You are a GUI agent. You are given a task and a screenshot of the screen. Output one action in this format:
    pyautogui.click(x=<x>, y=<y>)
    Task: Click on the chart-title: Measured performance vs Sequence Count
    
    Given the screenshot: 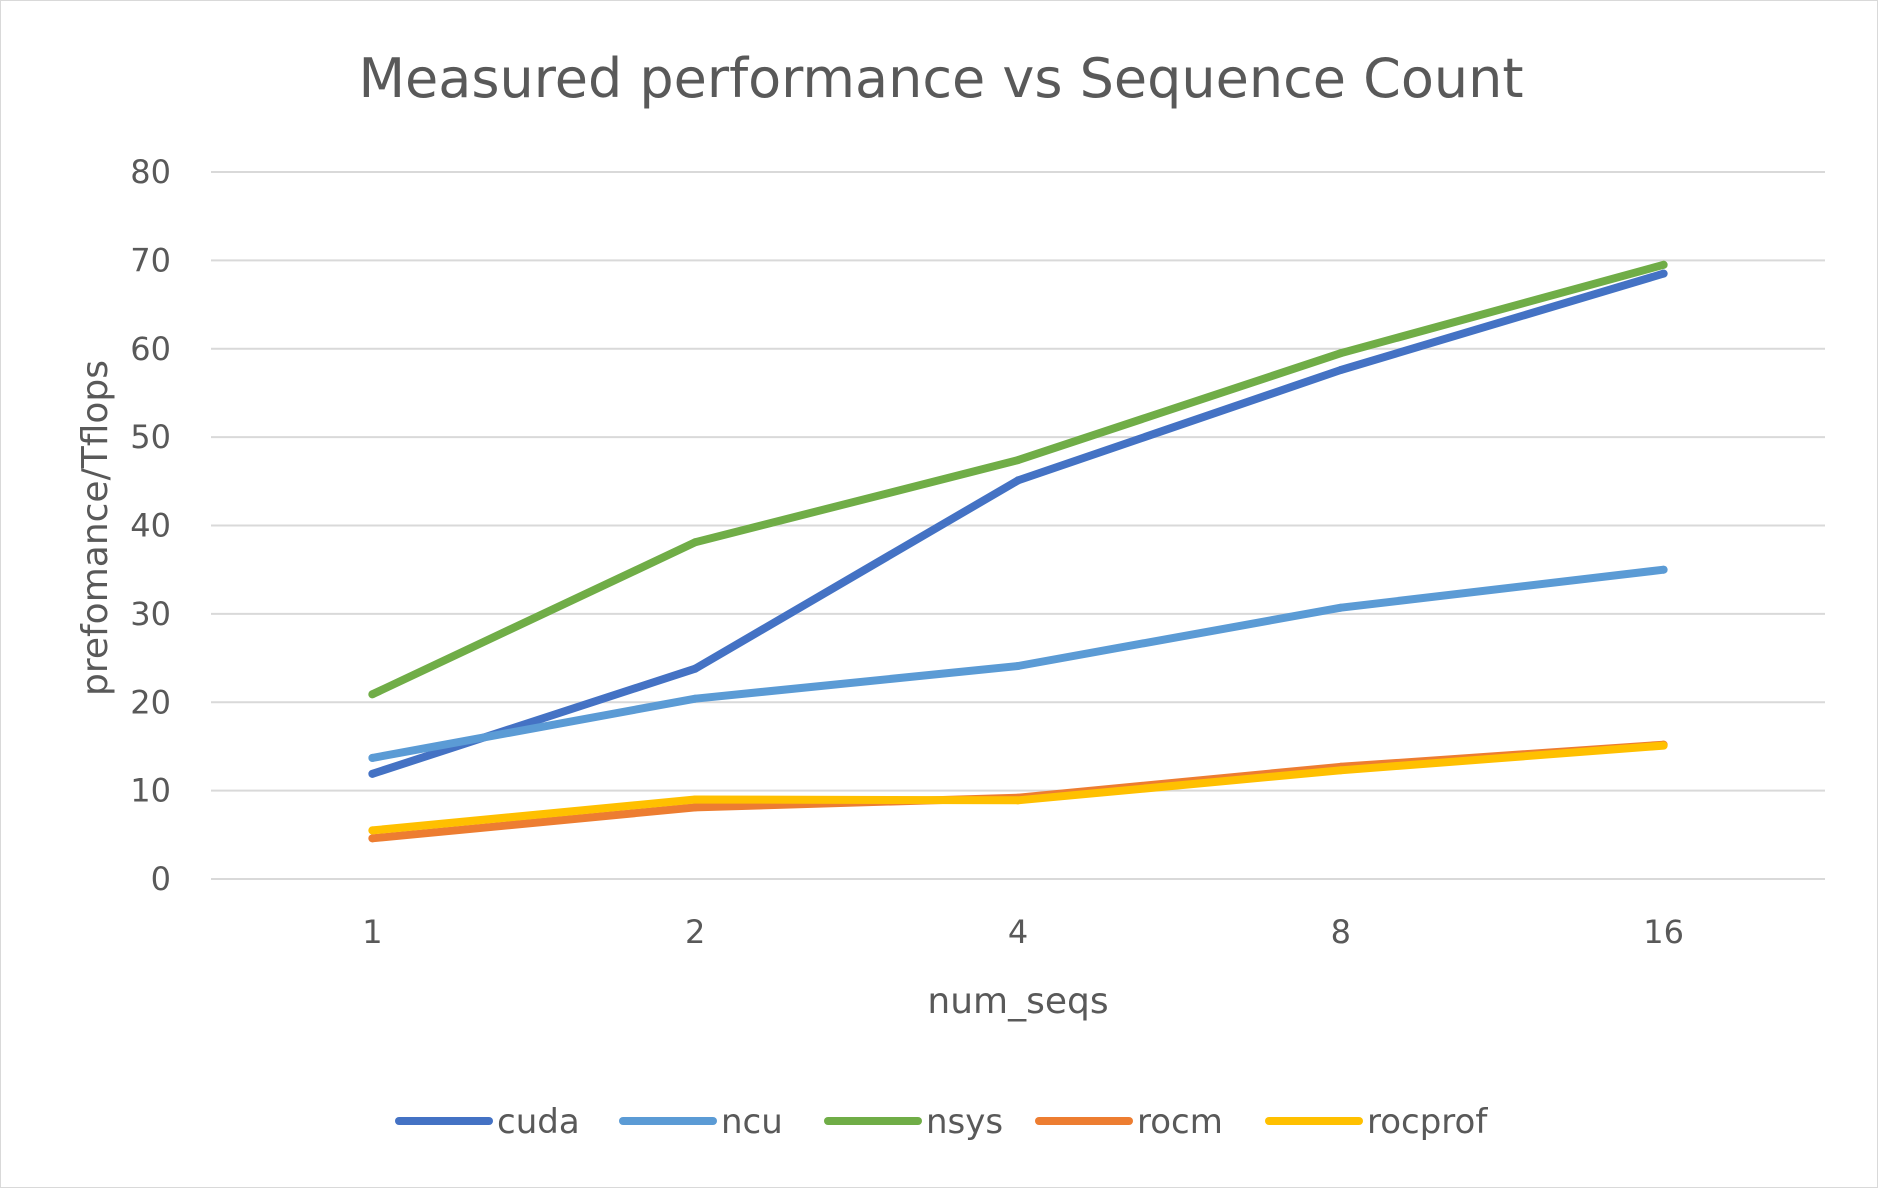 What is the action you would take?
    pyautogui.click(x=940, y=78)
    